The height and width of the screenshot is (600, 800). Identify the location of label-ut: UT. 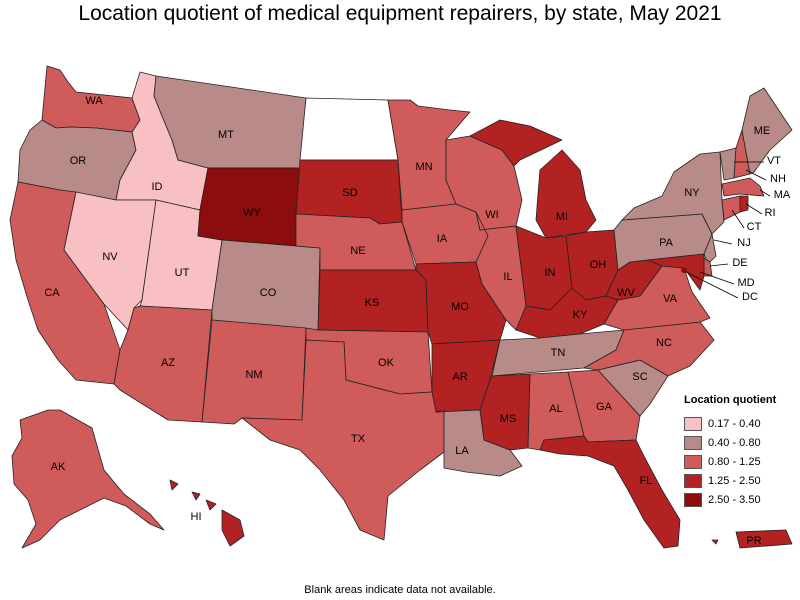
(182, 273).